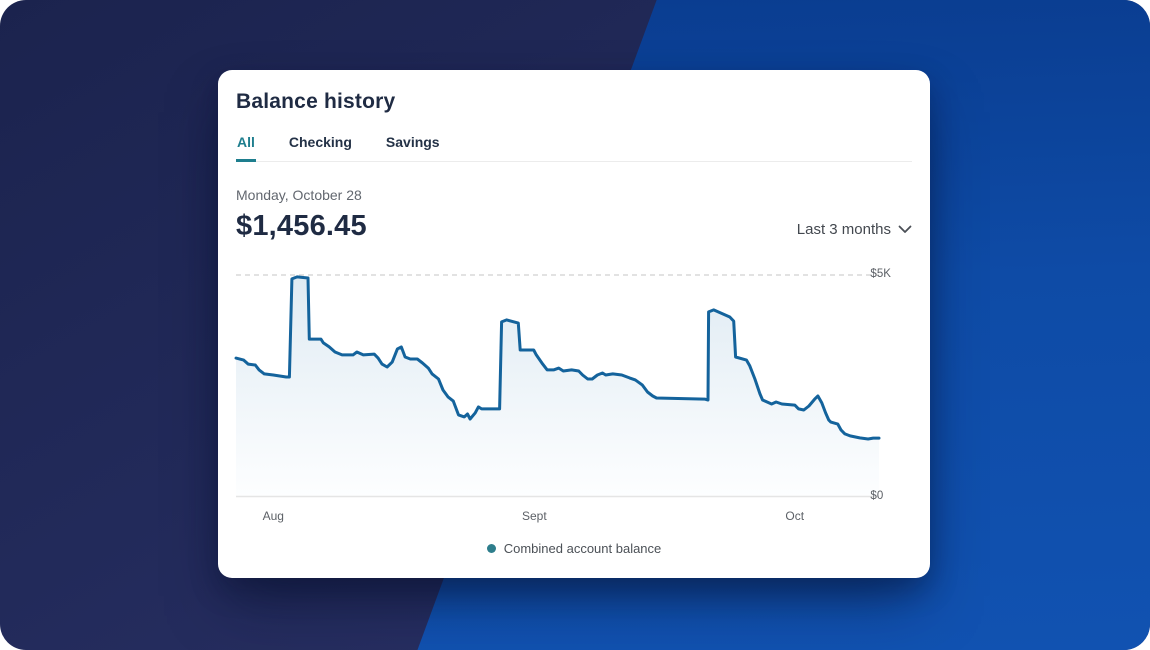 This screenshot has width=1150, height=650. What do you see at coordinates (301, 226) in the screenshot?
I see `balance-amount: $1,456.45` at bounding box center [301, 226].